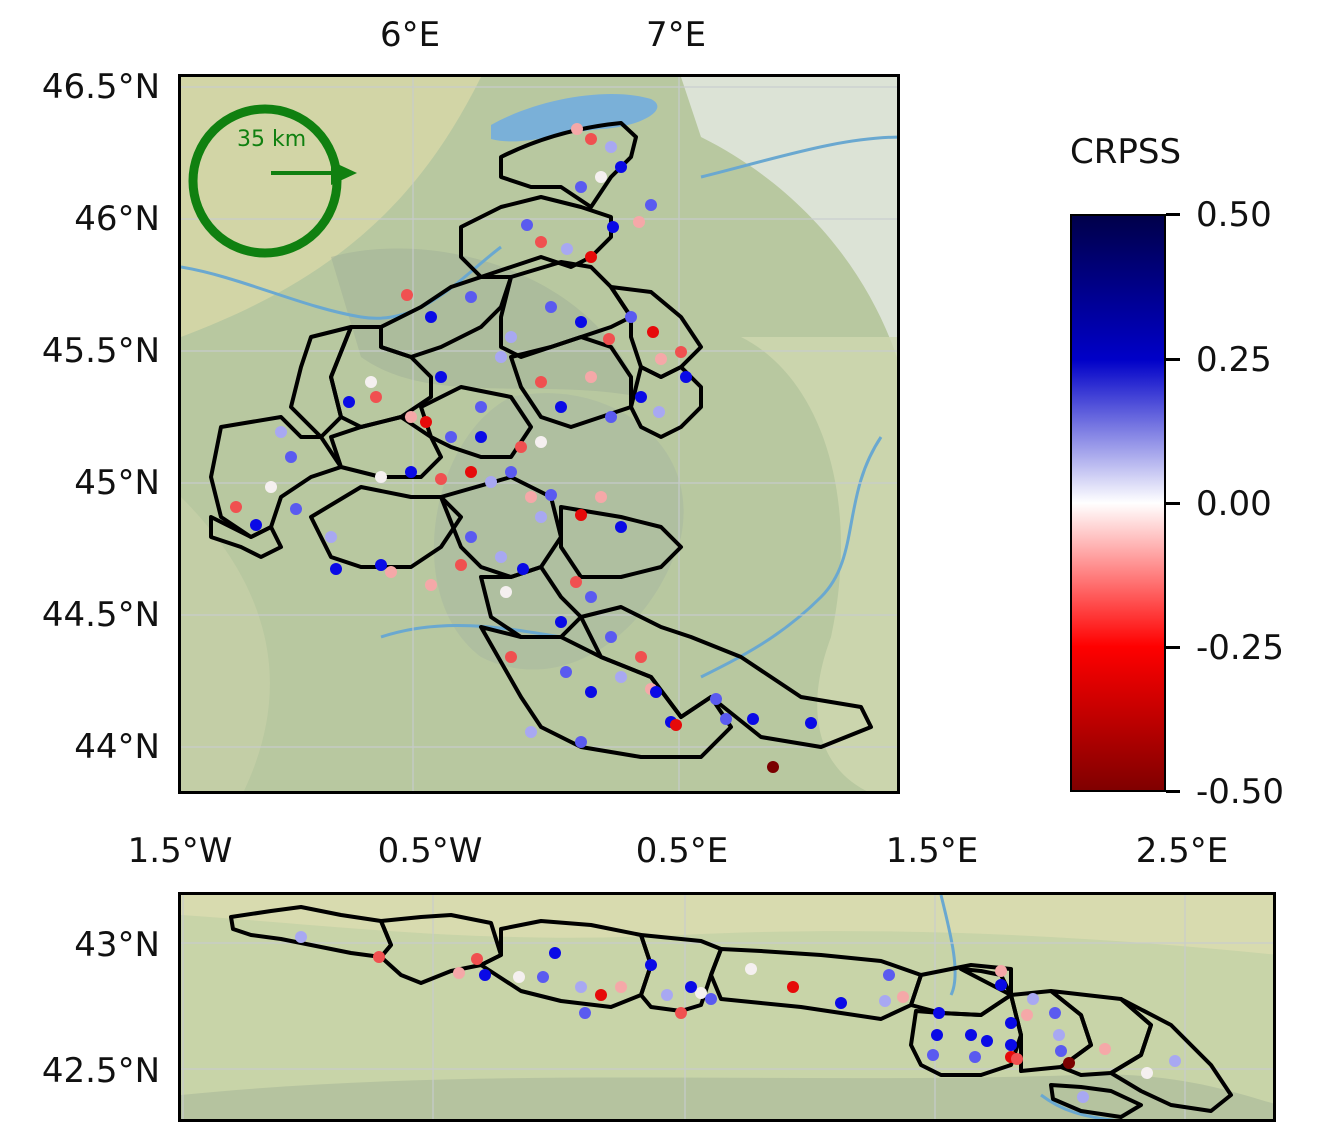  What do you see at coordinates (117, 219) in the screenshot?
I see `lat-label: 46°N` at bounding box center [117, 219].